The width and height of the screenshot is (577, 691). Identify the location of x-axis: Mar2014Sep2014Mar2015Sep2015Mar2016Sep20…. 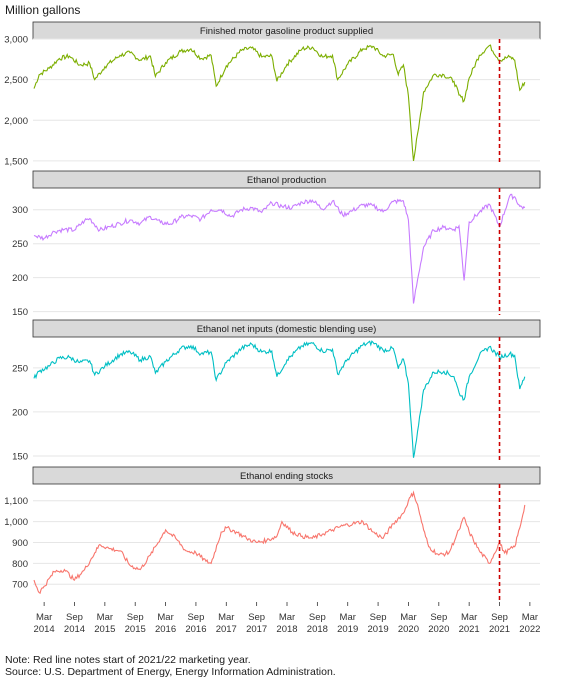
(287, 618).